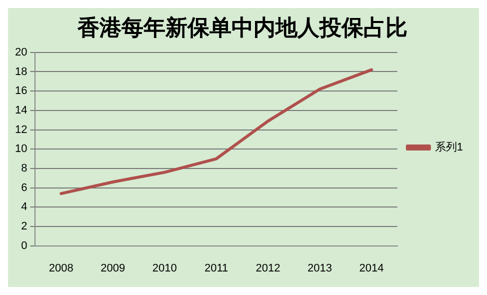  What do you see at coordinates (113, 268) in the screenshot?
I see `x-tick-label: 2009` at bounding box center [113, 268].